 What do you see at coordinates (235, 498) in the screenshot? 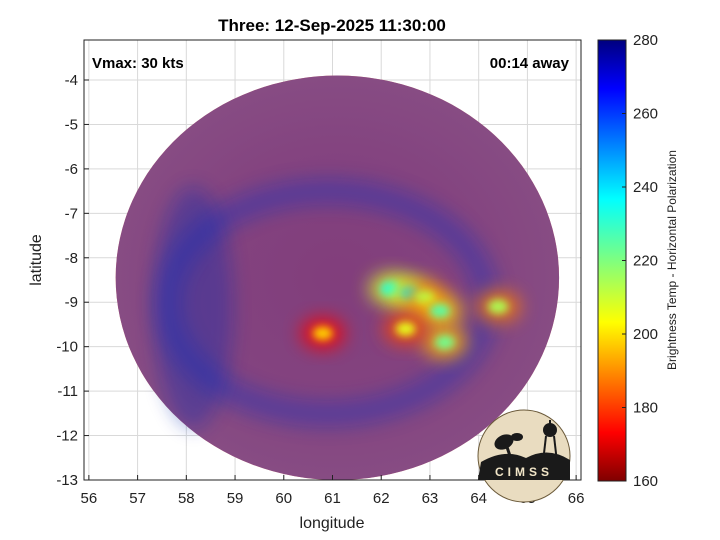
I see `x-tick-label: 59` at bounding box center [235, 498].